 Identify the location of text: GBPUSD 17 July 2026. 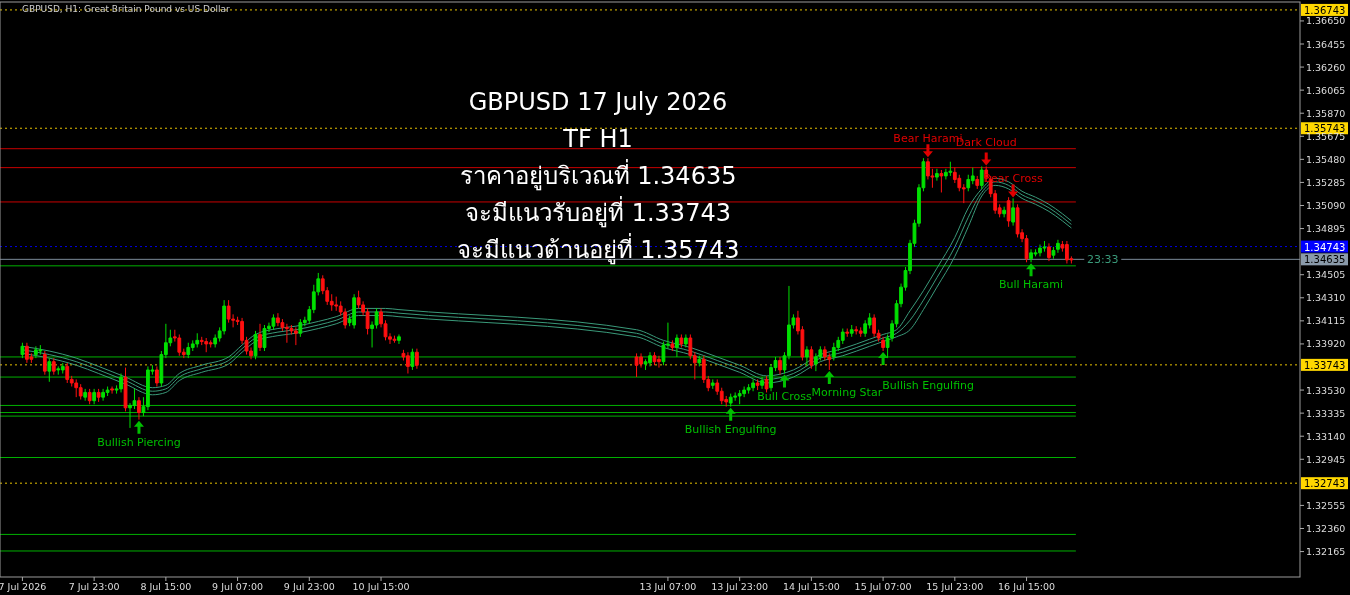
(598, 102).